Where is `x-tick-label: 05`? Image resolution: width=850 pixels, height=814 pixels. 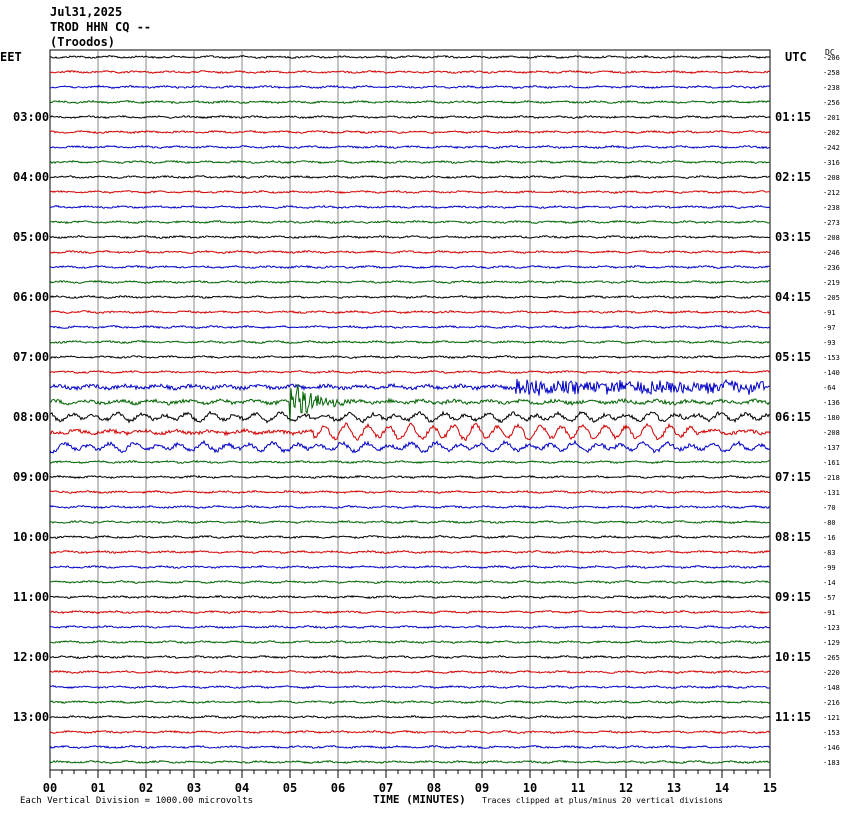 x-tick-label: 05 is located at coordinates (290, 788).